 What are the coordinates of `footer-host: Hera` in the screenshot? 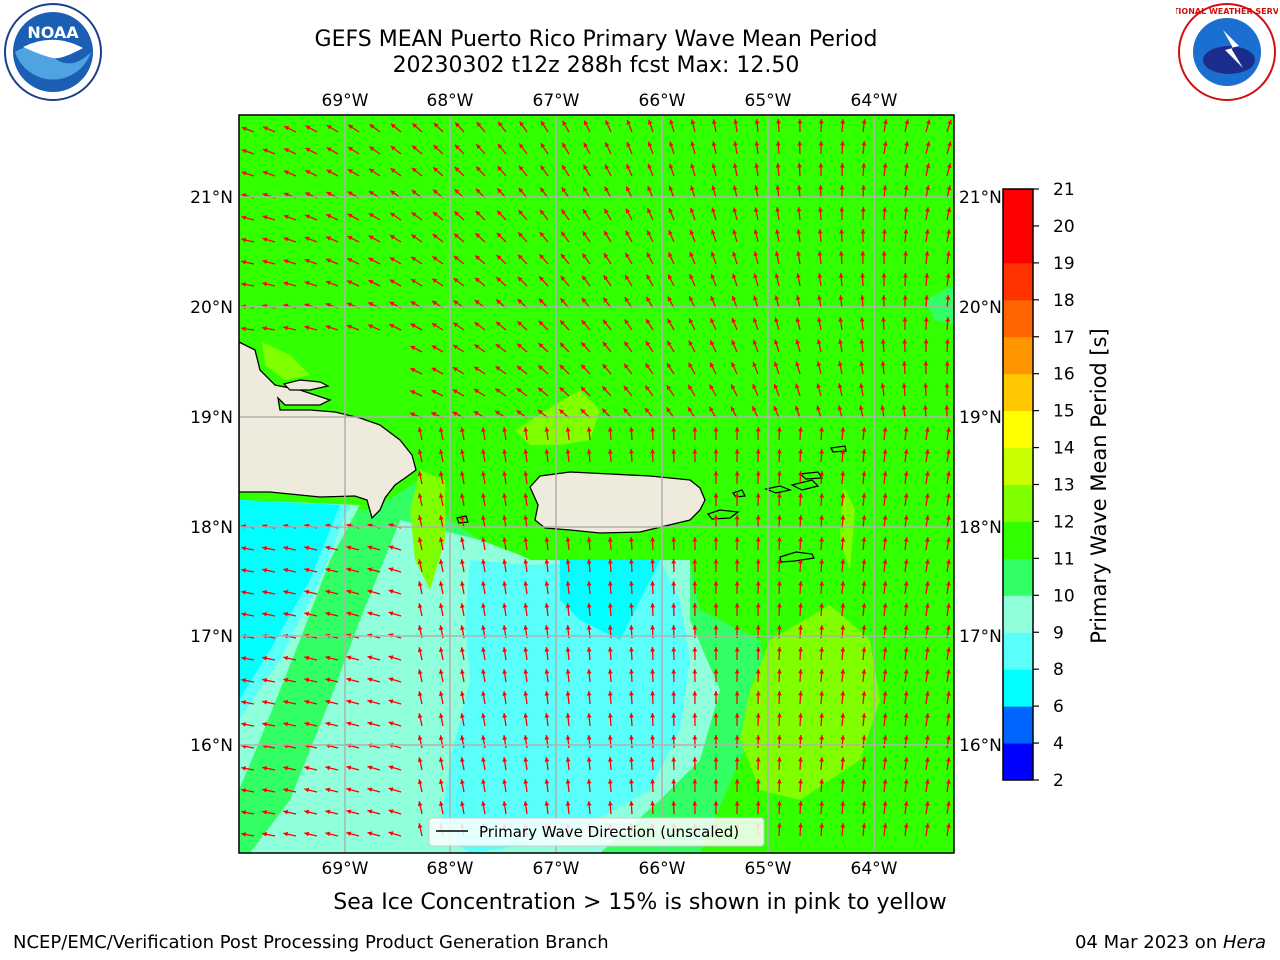 It's located at (1244, 942).